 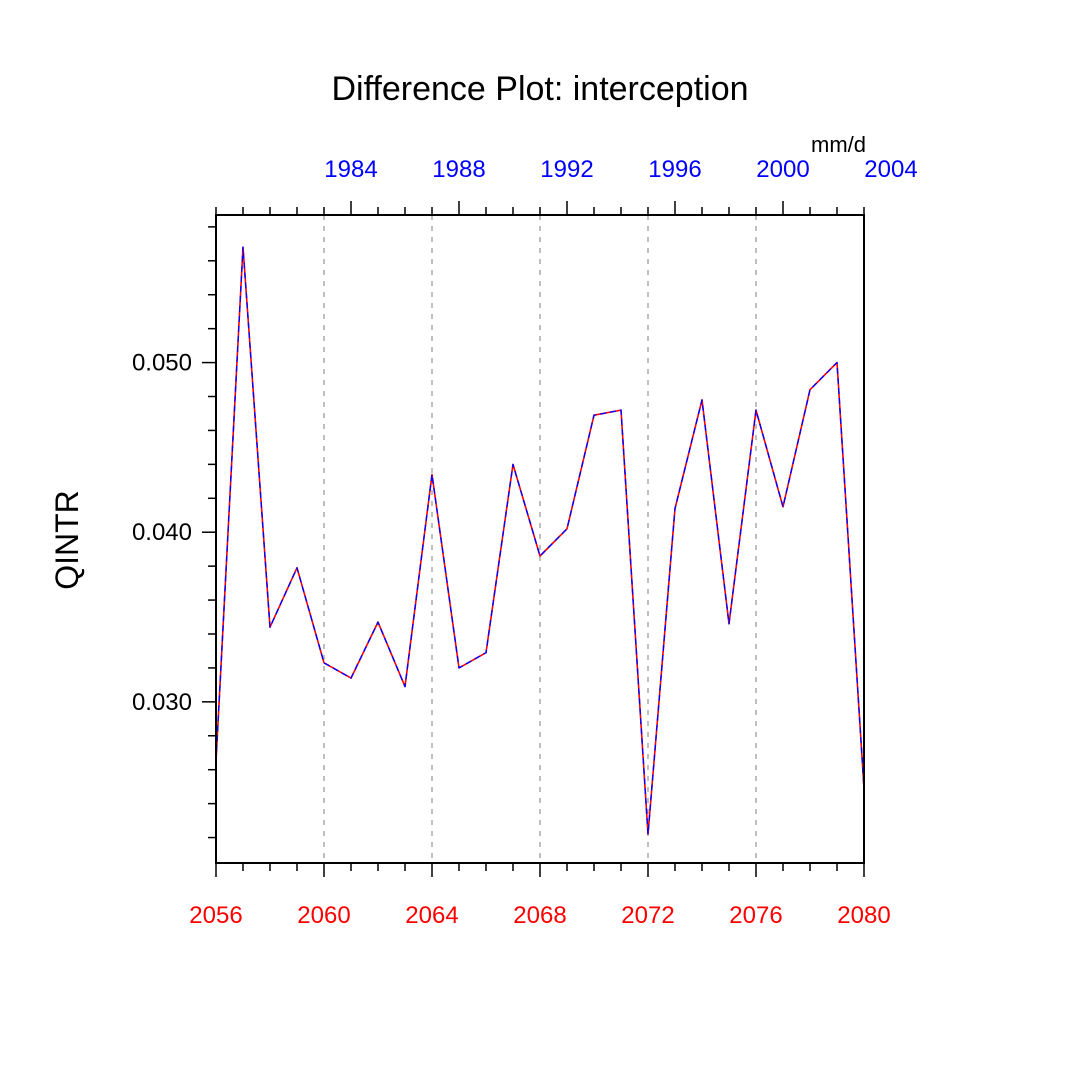 What do you see at coordinates (458, 169) in the screenshot?
I see `x-top-tick-label-1: 1988` at bounding box center [458, 169].